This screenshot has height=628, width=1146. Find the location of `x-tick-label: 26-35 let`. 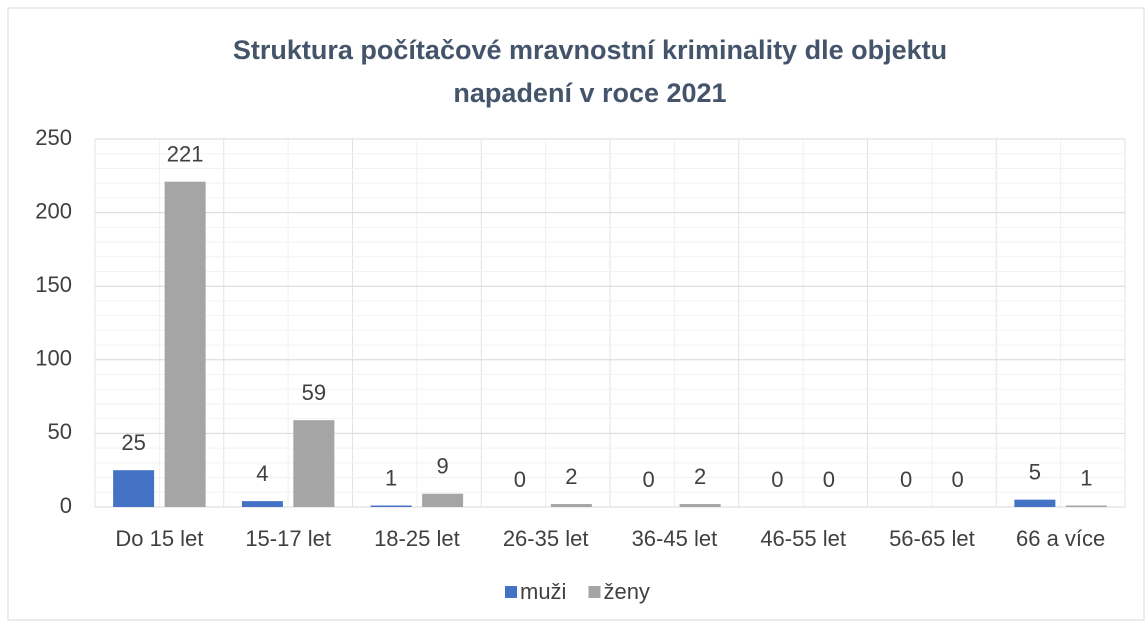

x-tick-label: 26-35 let is located at coordinates (546, 538).